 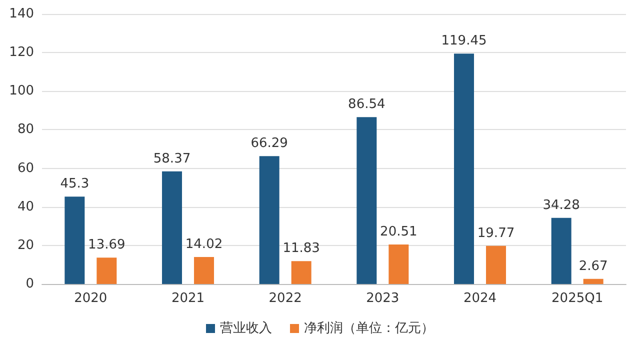 What do you see at coordinates (269, 144) in the screenshot?
I see `data-label: 66.29` at bounding box center [269, 144].